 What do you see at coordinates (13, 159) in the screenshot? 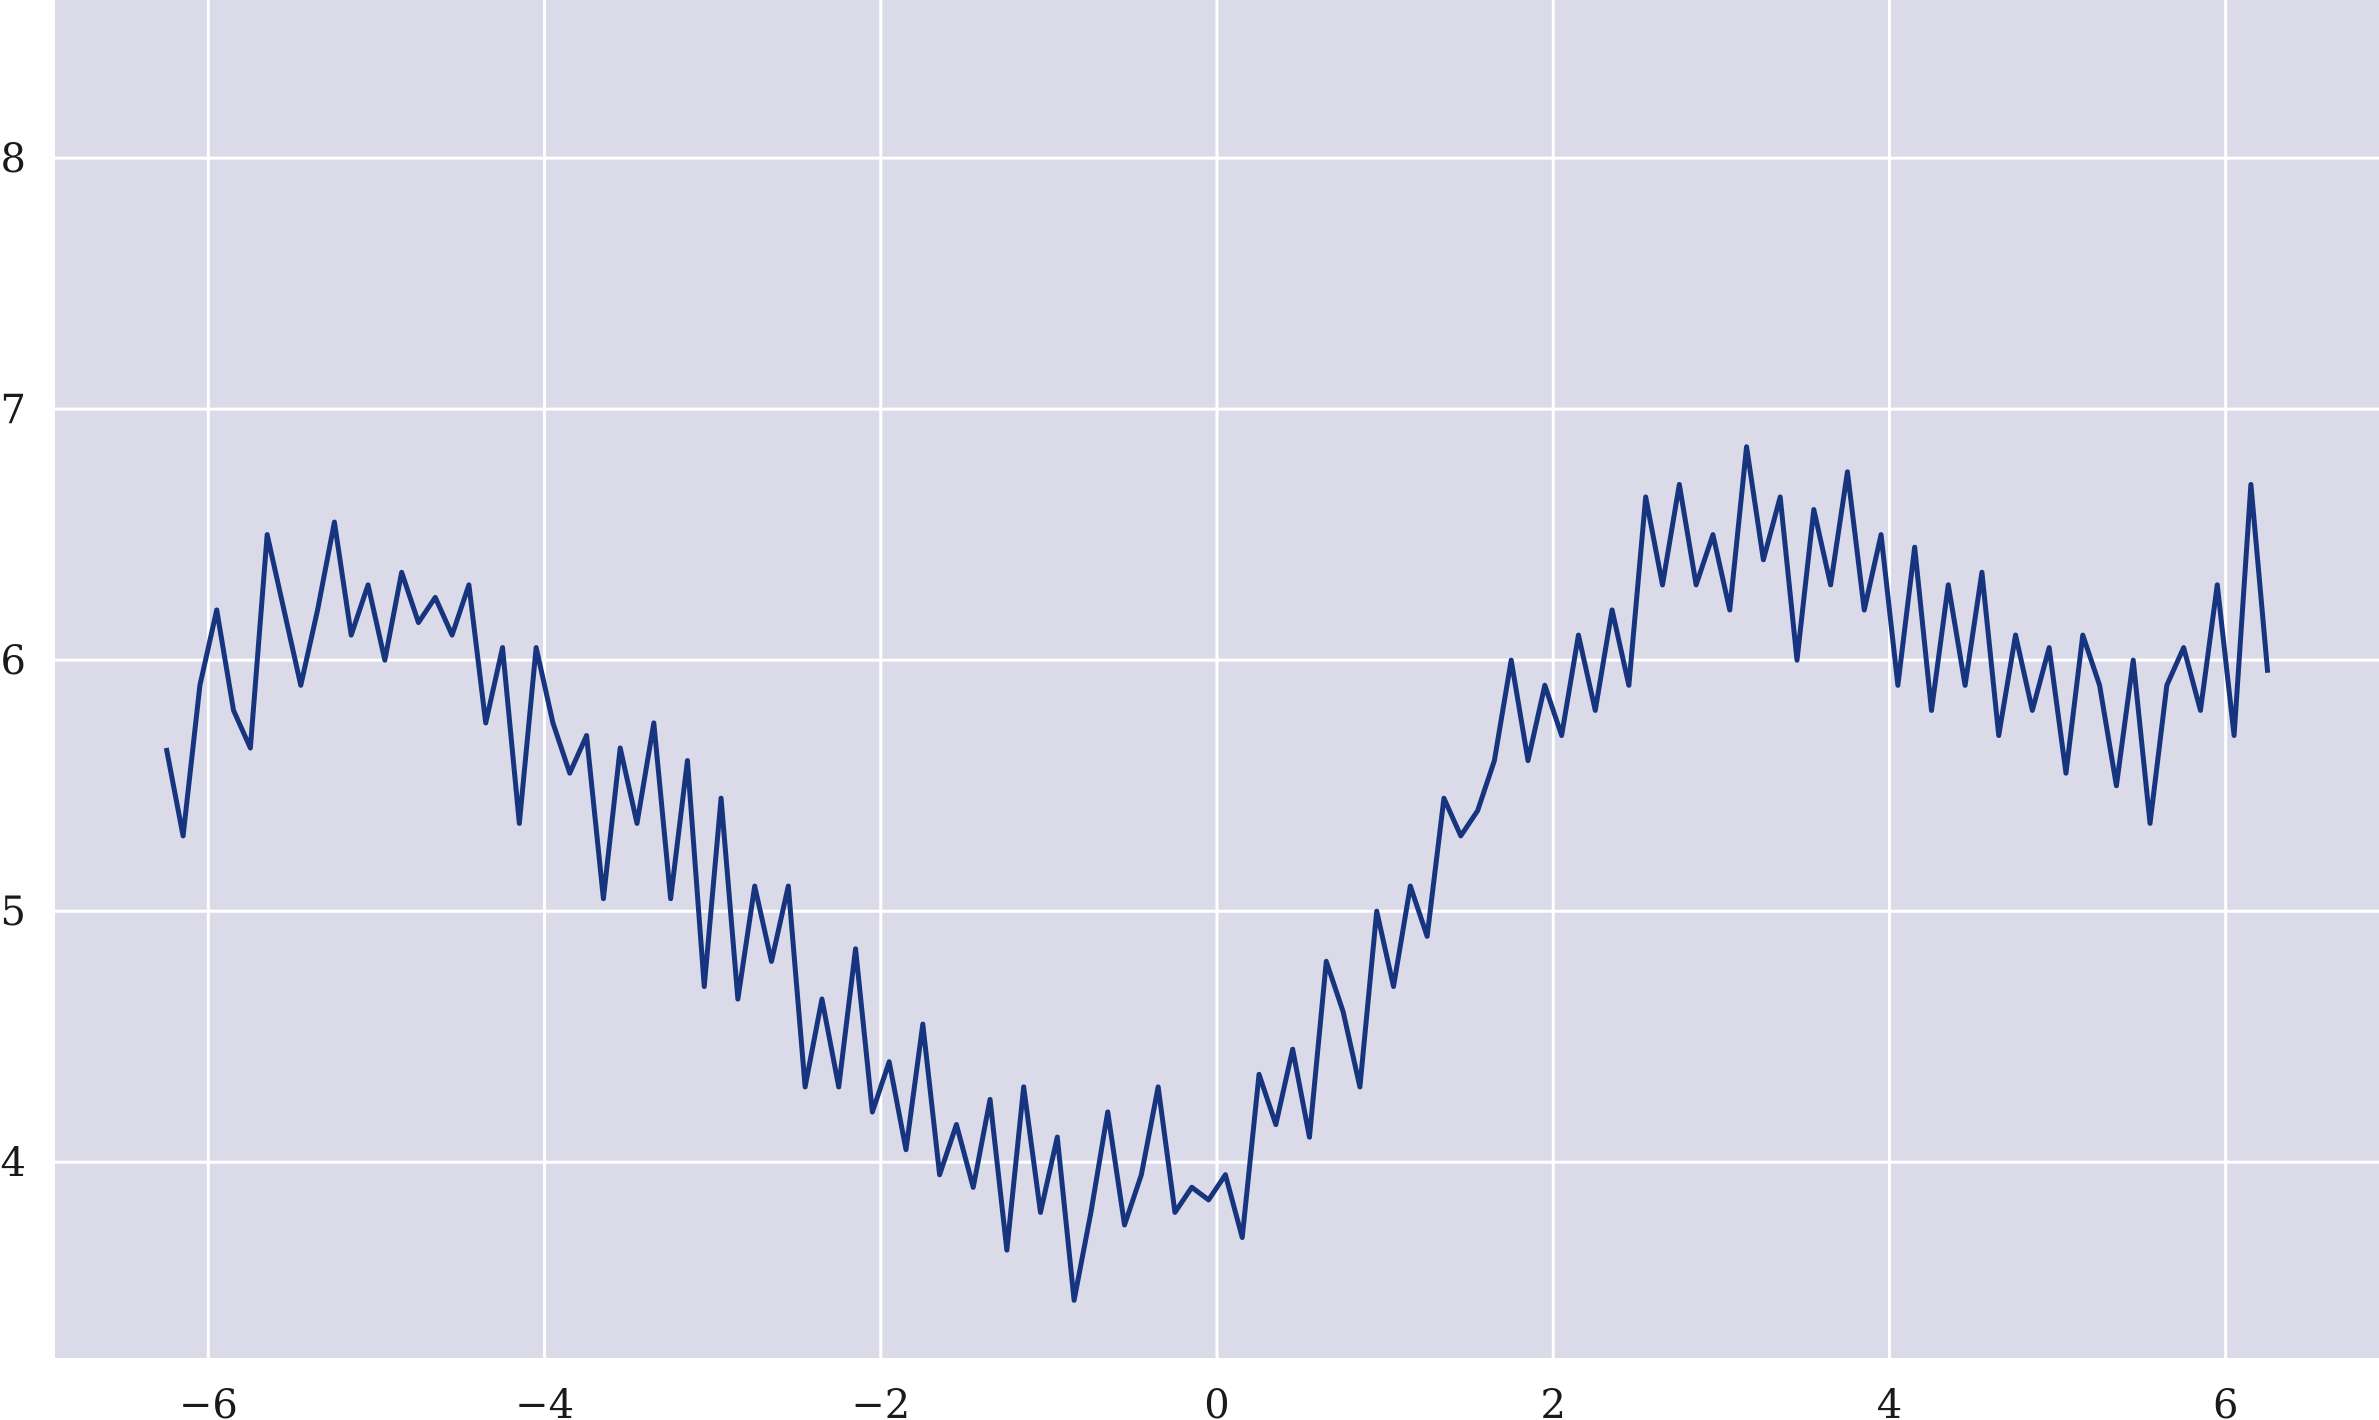
I see `y-tick-label: 8` at bounding box center [13, 159].